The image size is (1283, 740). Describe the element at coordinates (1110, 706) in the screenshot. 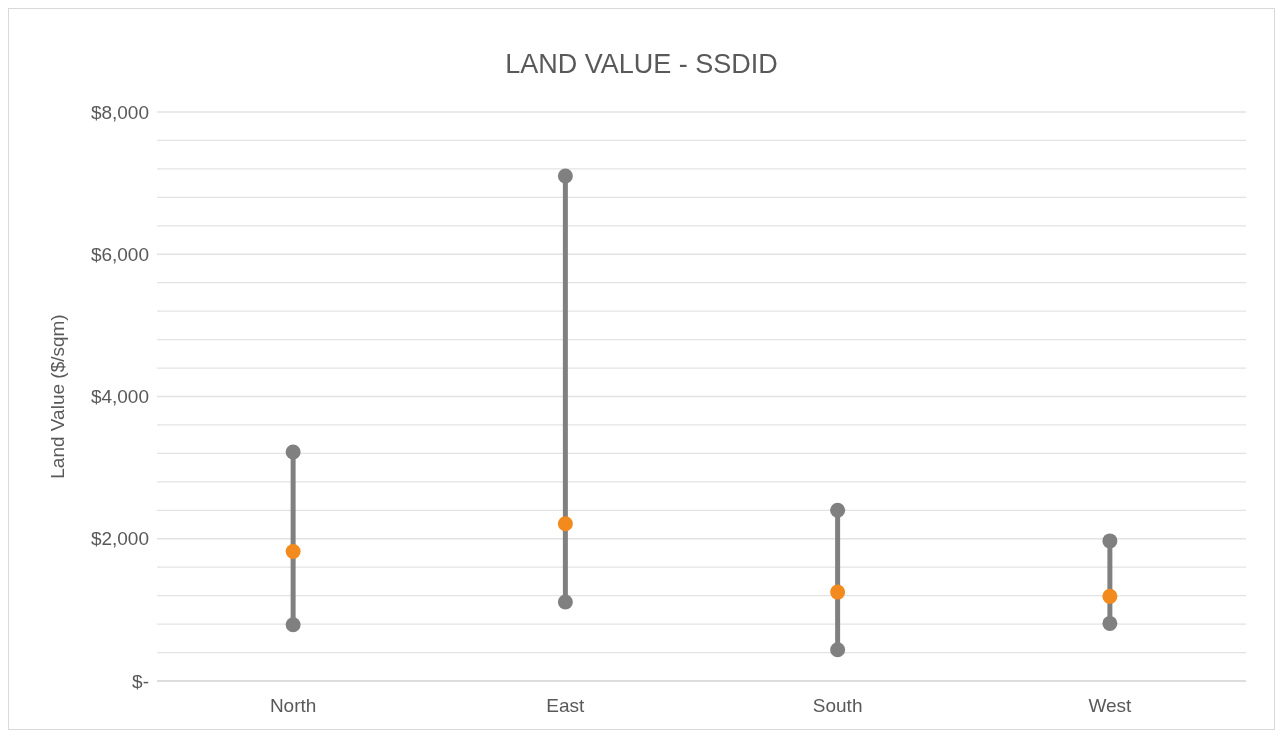

I see `x-tick-label: West` at that location.